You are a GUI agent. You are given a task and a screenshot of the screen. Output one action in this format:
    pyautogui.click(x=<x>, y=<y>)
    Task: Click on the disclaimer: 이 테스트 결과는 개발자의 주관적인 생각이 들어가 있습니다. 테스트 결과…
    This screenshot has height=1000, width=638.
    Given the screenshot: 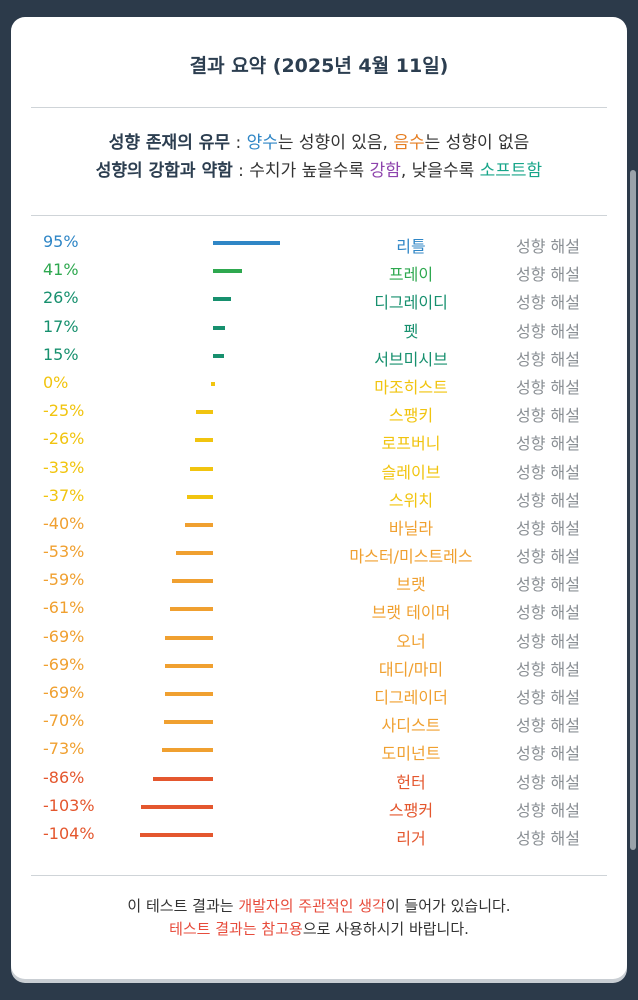 What is the action you would take?
    pyautogui.click(x=319, y=918)
    